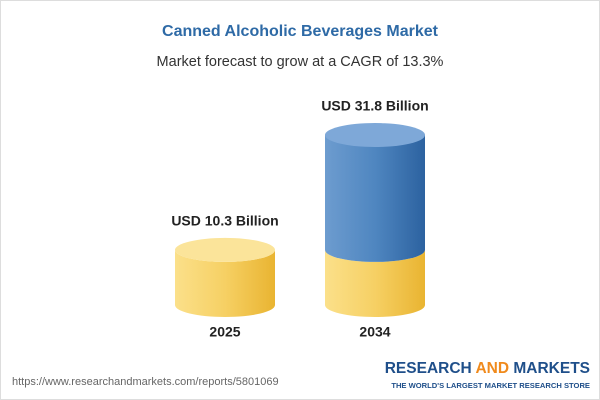  I want to click on brand-word: AND, so click(492, 368).